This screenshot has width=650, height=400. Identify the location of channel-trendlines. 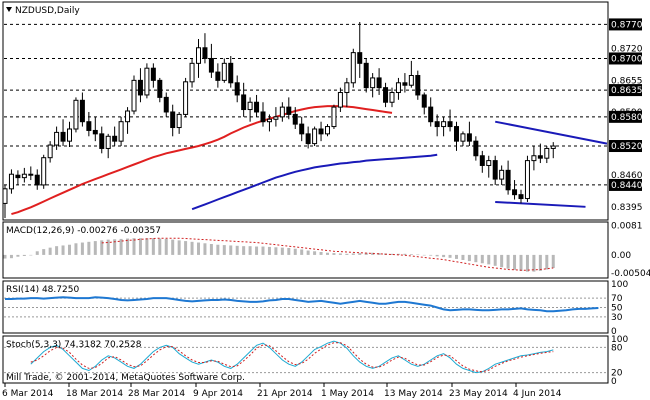
(551, 164).